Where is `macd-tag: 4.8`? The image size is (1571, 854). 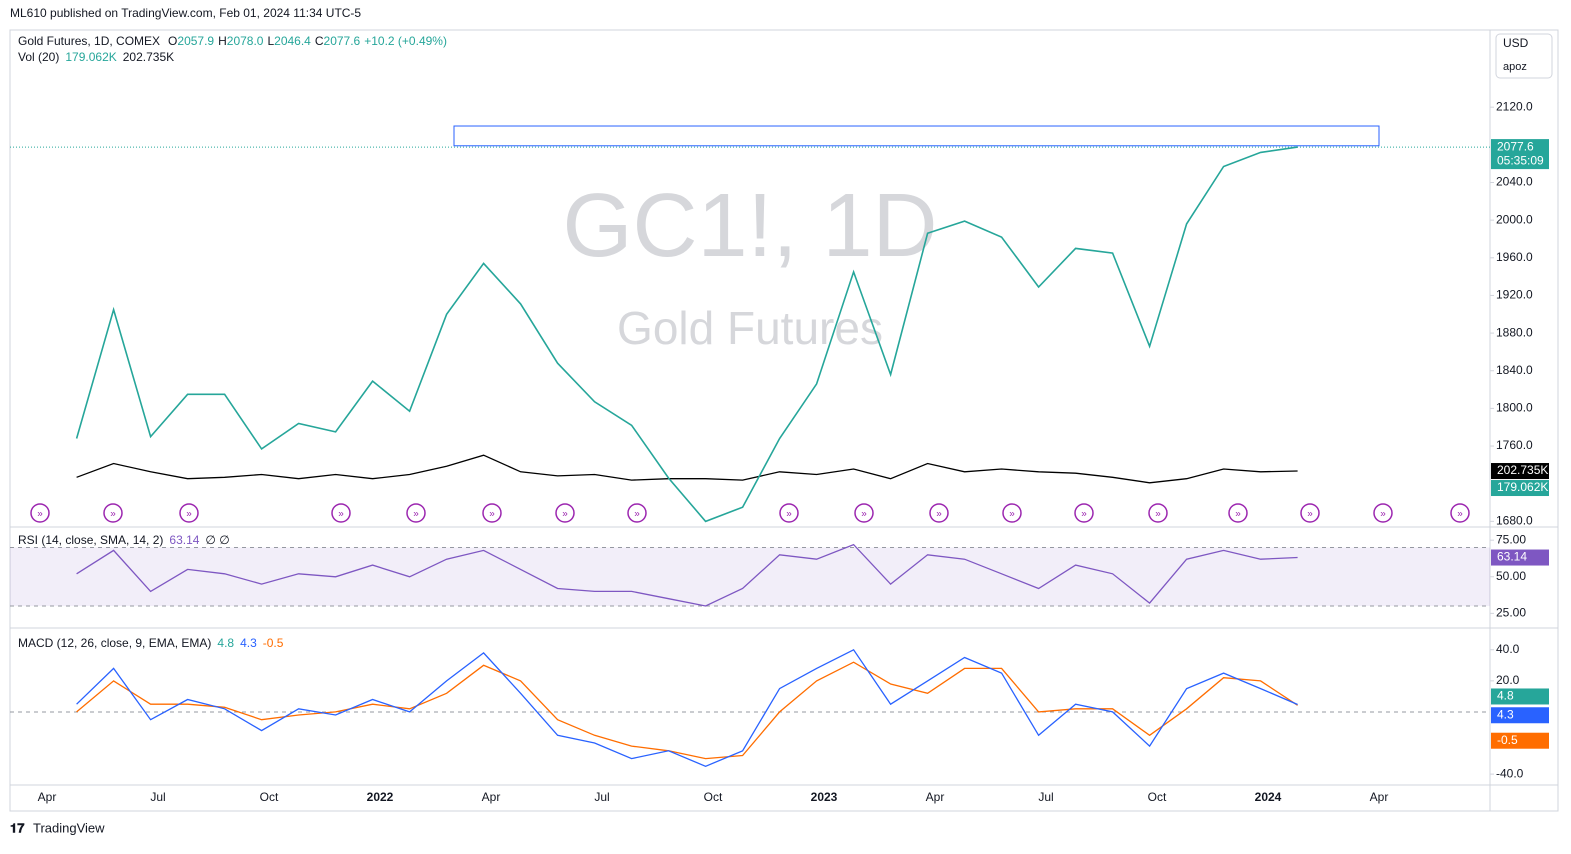 macd-tag: 4.8 is located at coordinates (1505, 696).